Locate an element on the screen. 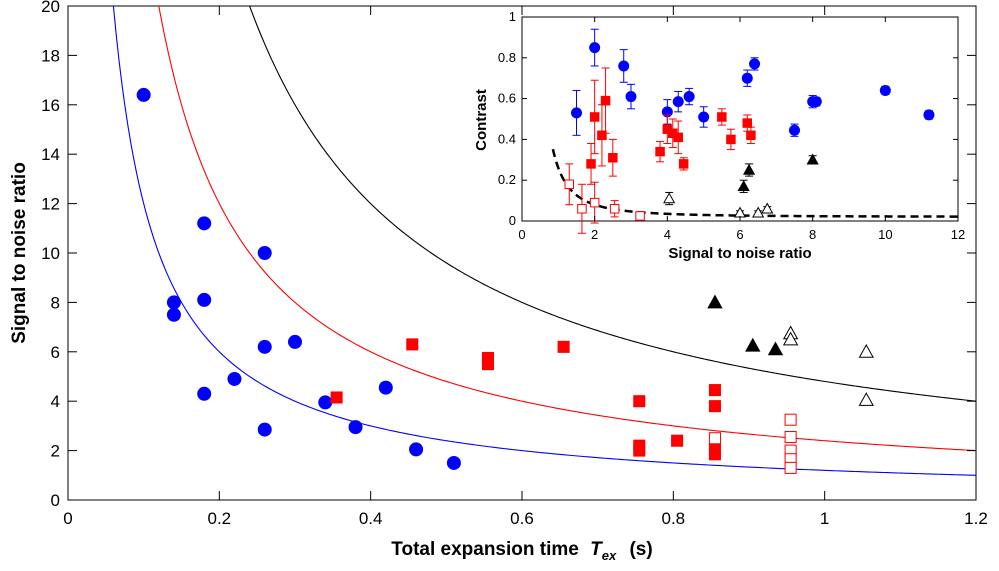 Image resolution: width=999 pixels, height=571 pixels. main-y-tick-label: 2 is located at coordinates (55, 451).